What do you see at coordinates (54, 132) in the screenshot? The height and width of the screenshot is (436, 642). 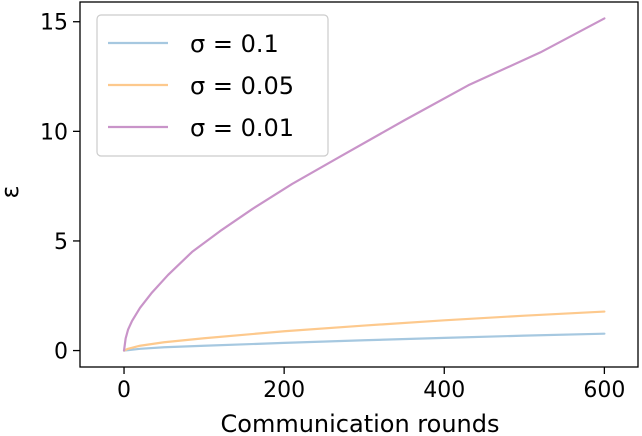 I see `y-tick-label: 10` at bounding box center [54, 132].